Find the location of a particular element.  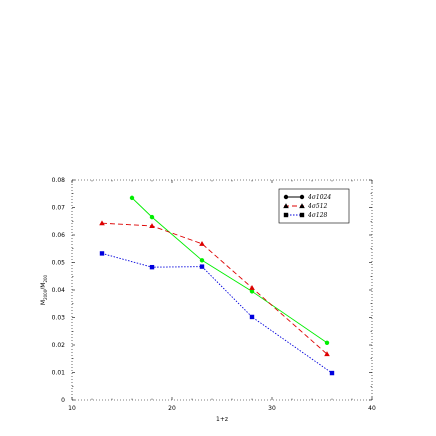

y-tick-label: 0.07 is located at coordinates (59, 208).